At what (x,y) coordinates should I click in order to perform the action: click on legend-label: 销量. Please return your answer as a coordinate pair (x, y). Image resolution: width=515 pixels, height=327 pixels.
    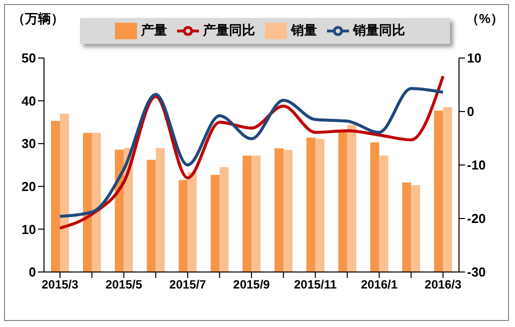
    Looking at the image, I should click on (304, 30).